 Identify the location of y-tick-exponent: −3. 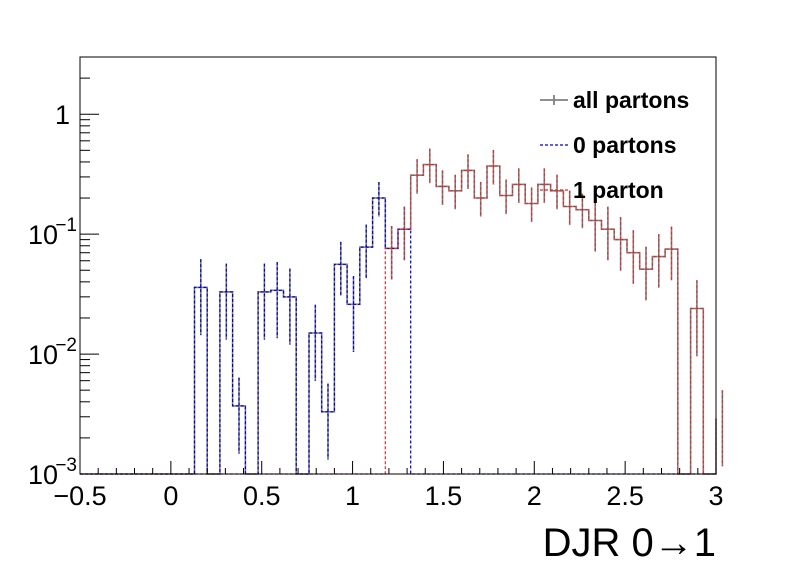
(66, 465).